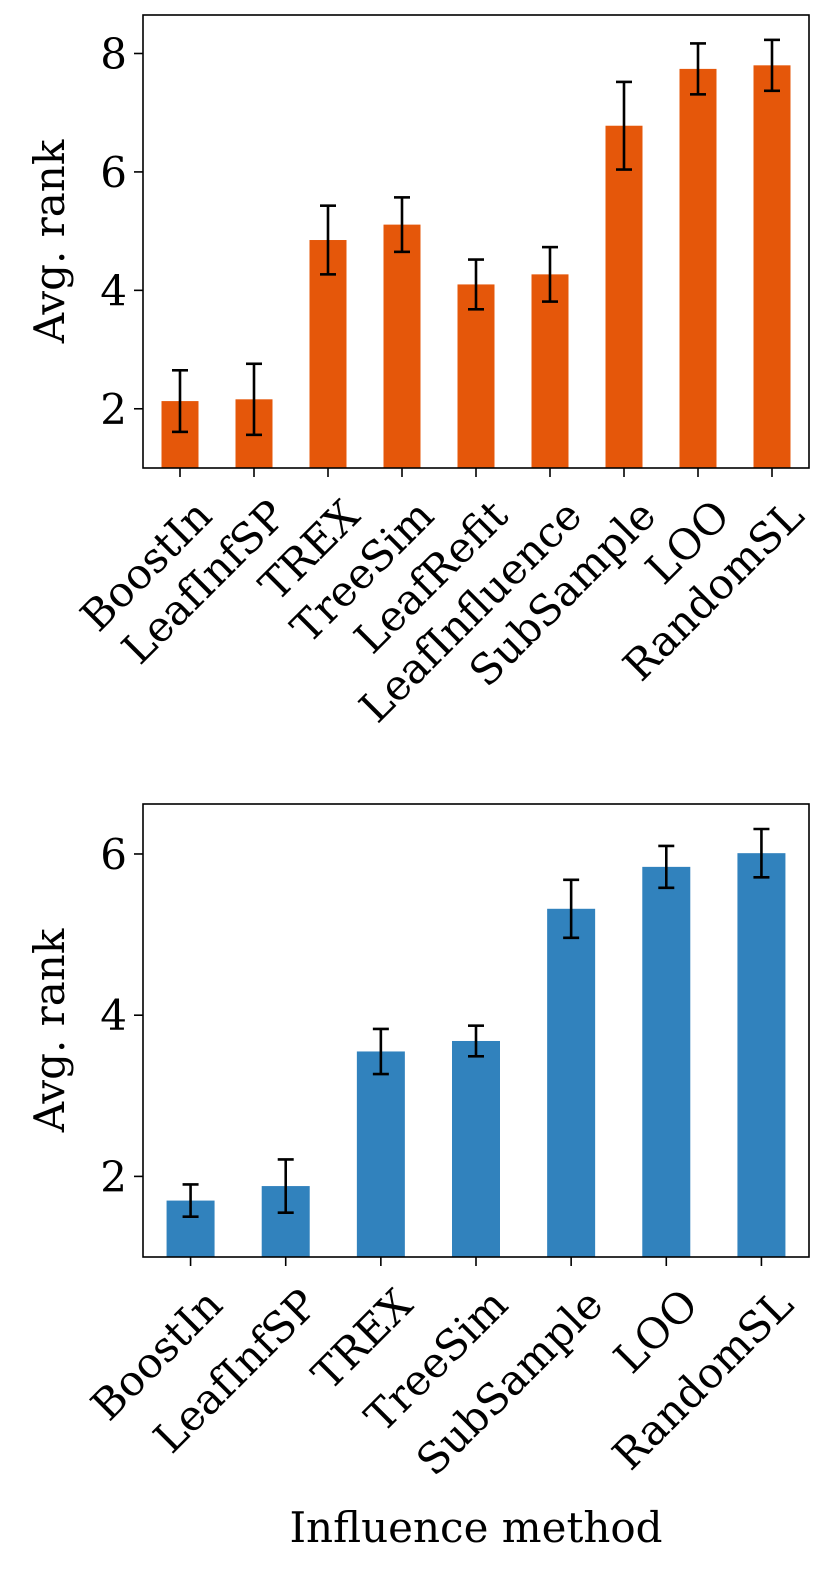  What do you see at coordinates (476, 376) in the screenshot?
I see `bar-leafrefit` at bounding box center [476, 376].